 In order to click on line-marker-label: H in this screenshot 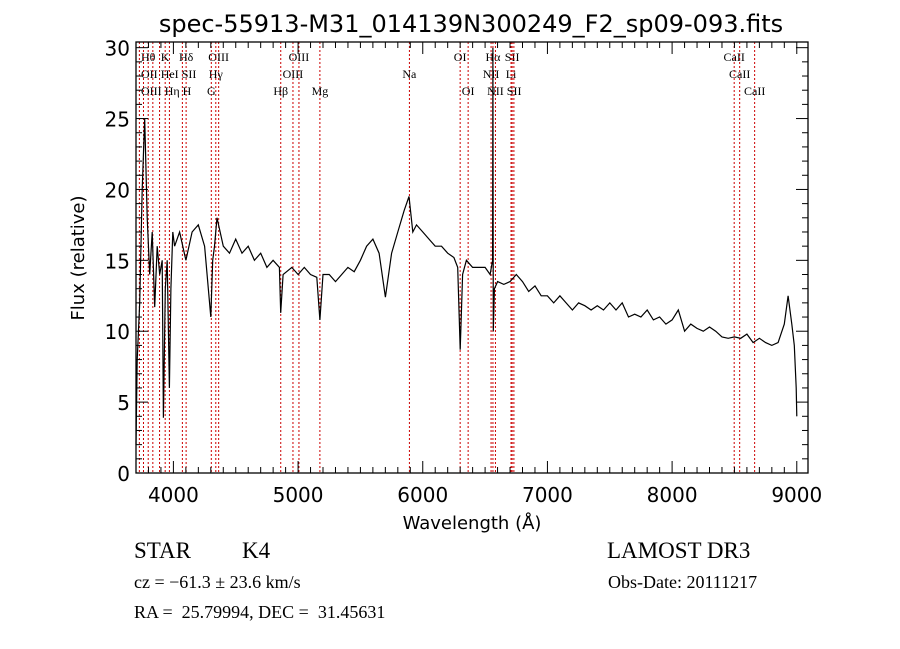, I will do `click(187, 91)`.